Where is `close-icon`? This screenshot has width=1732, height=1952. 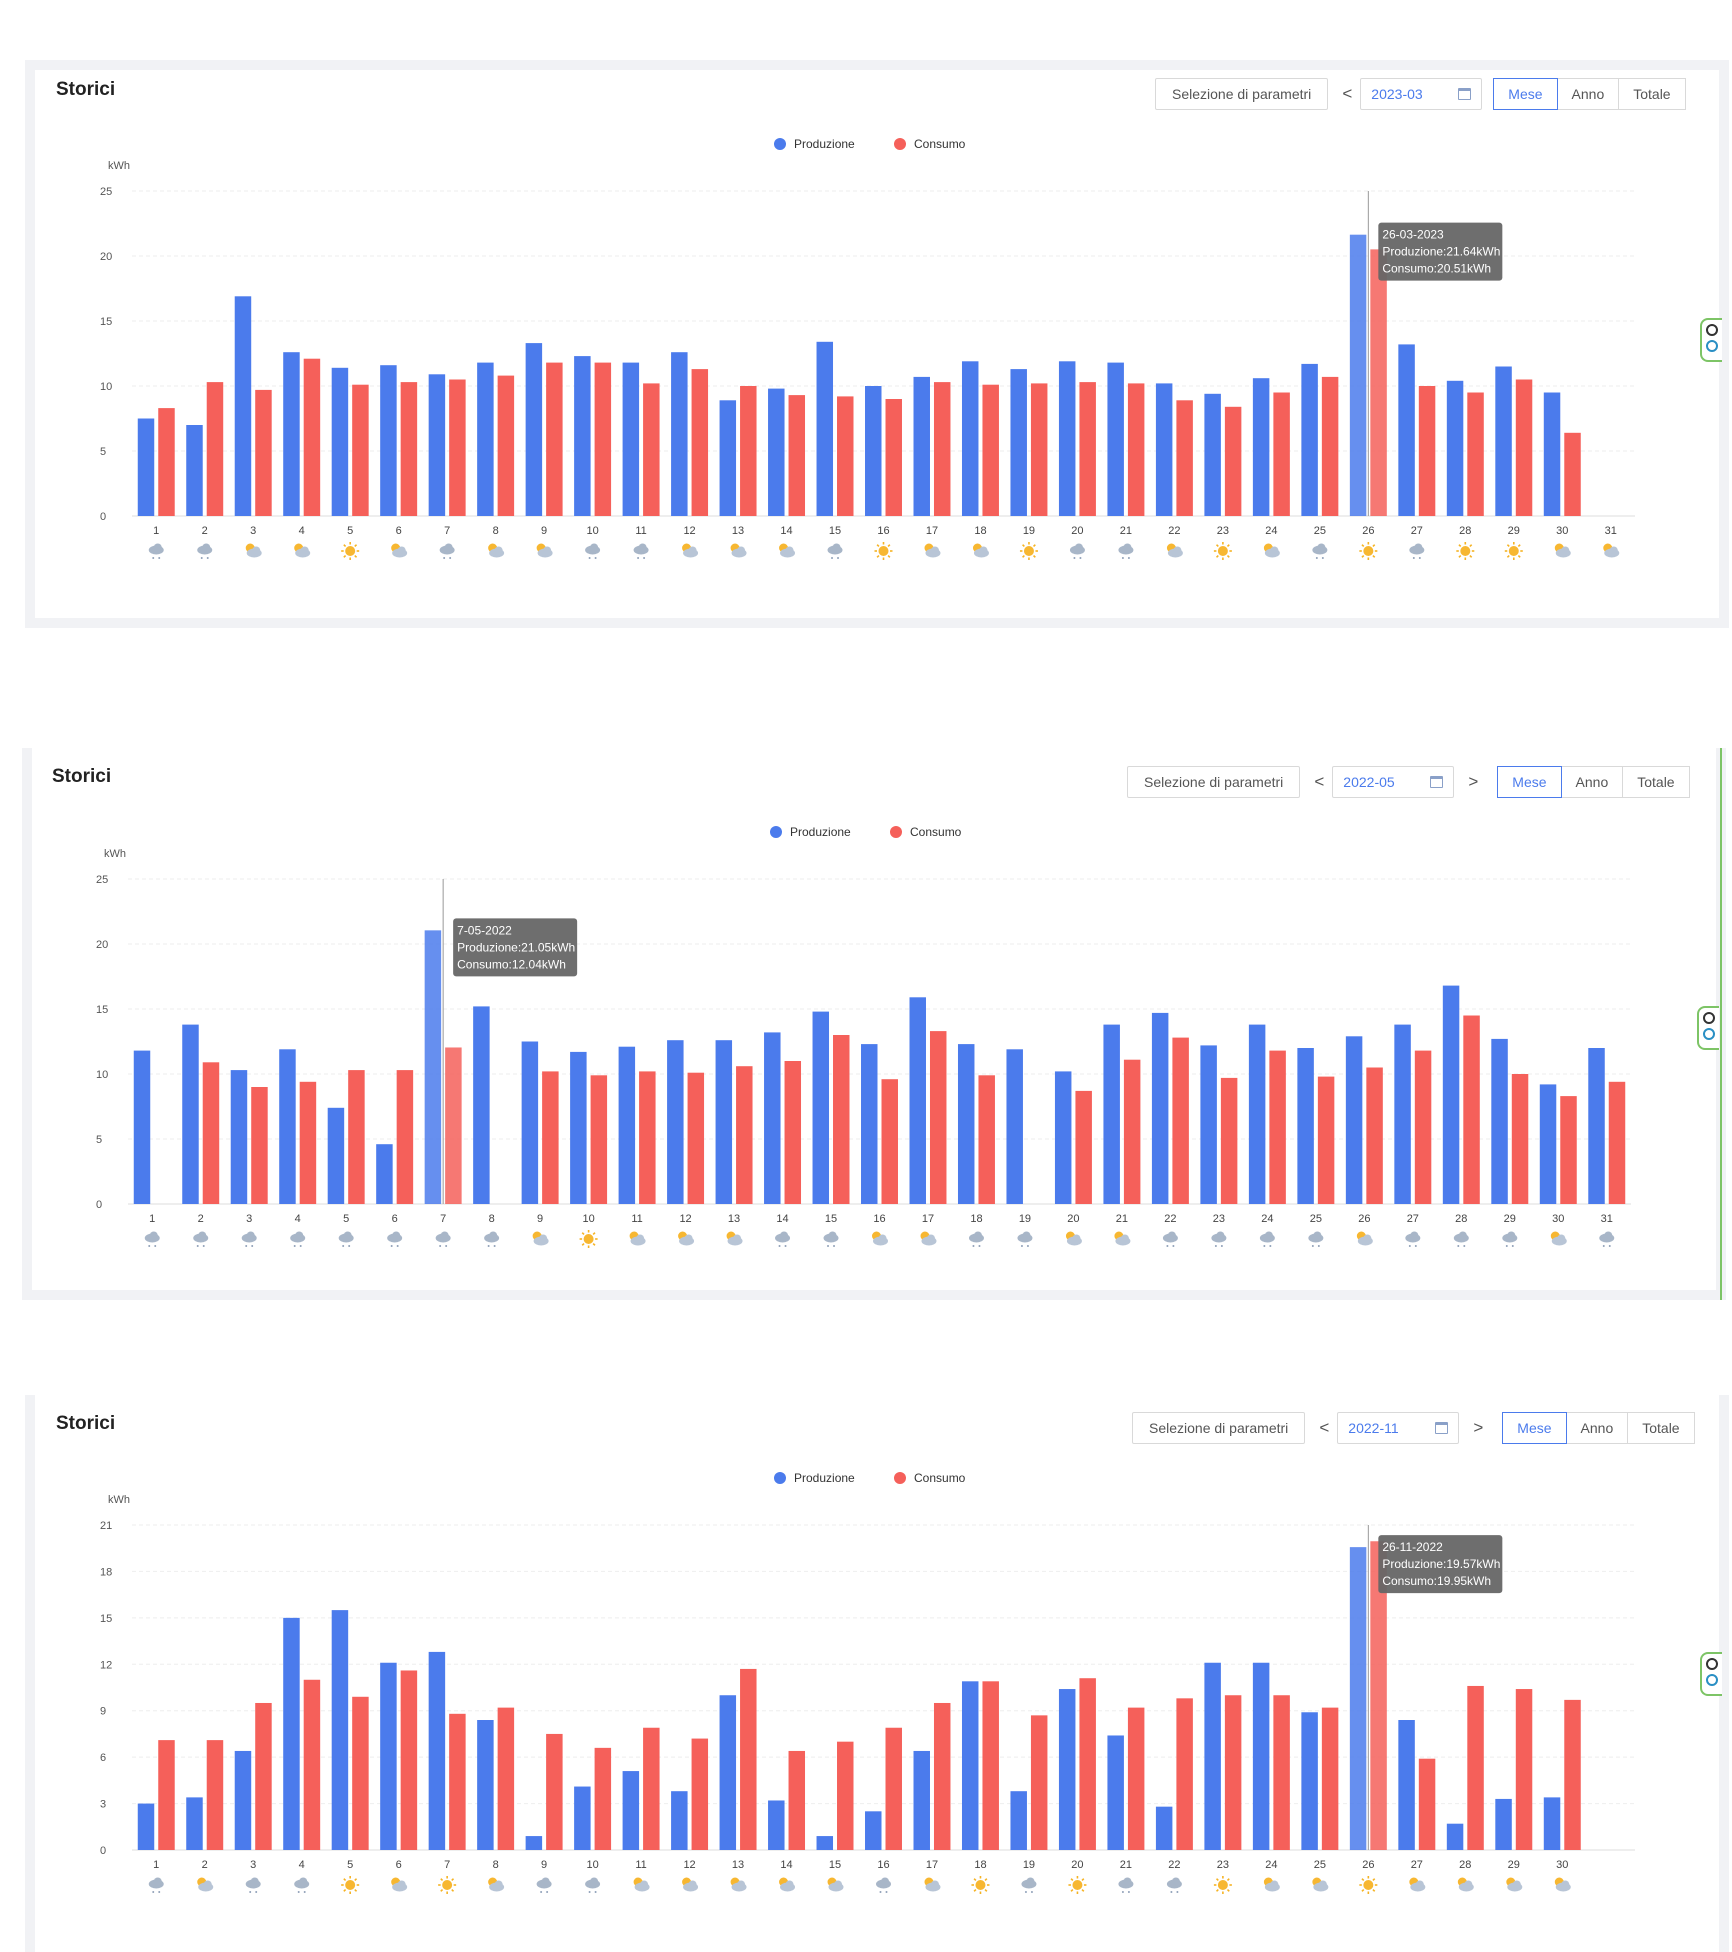
close-icon is located at coordinates (1712, 1664).